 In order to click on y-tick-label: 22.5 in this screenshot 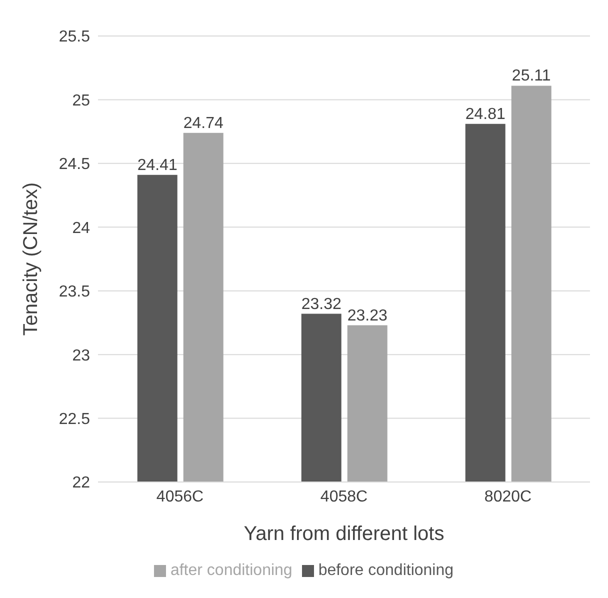, I will do `click(74, 419)`.